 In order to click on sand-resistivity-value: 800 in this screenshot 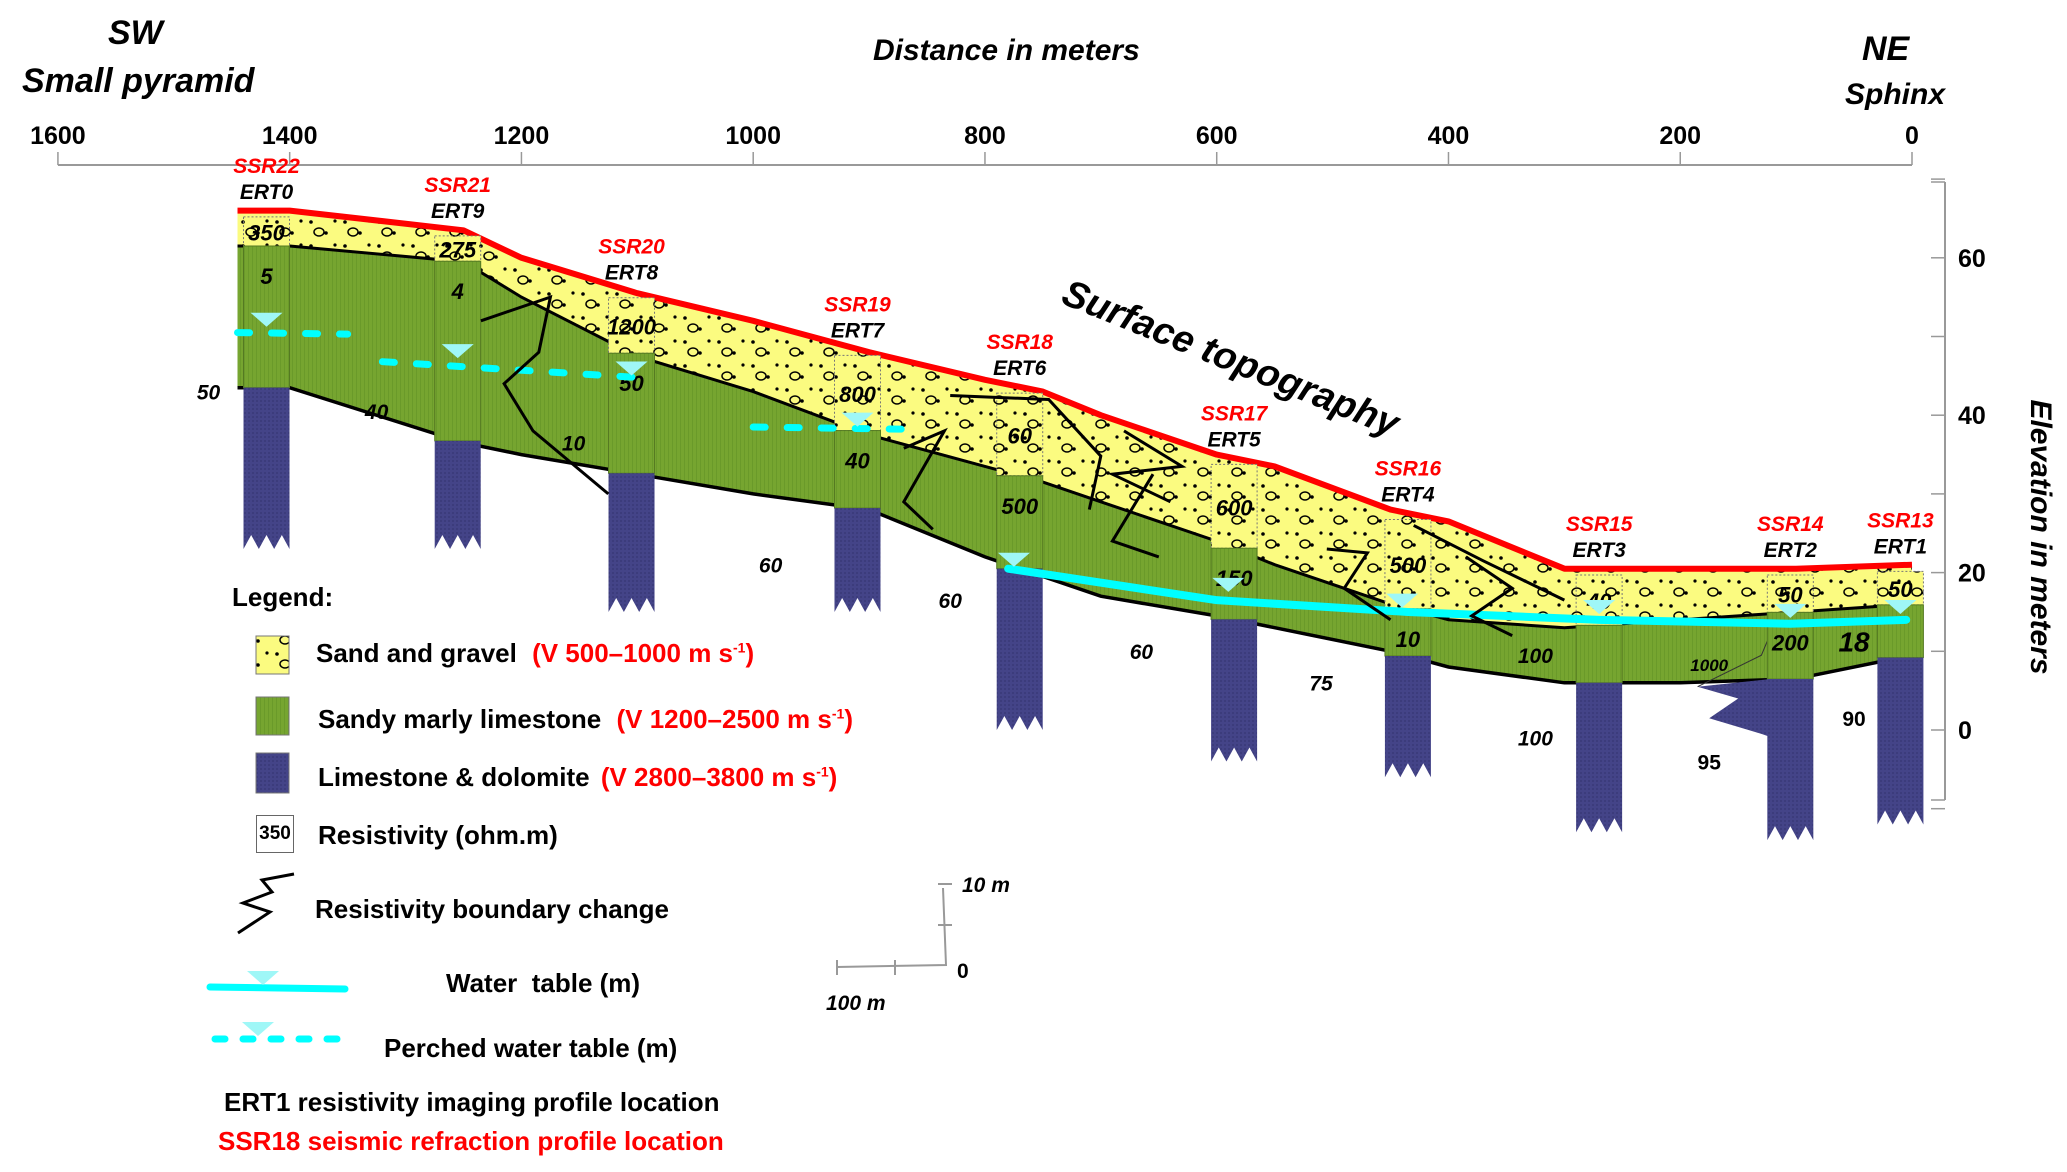, I will do `click(857, 394)`.